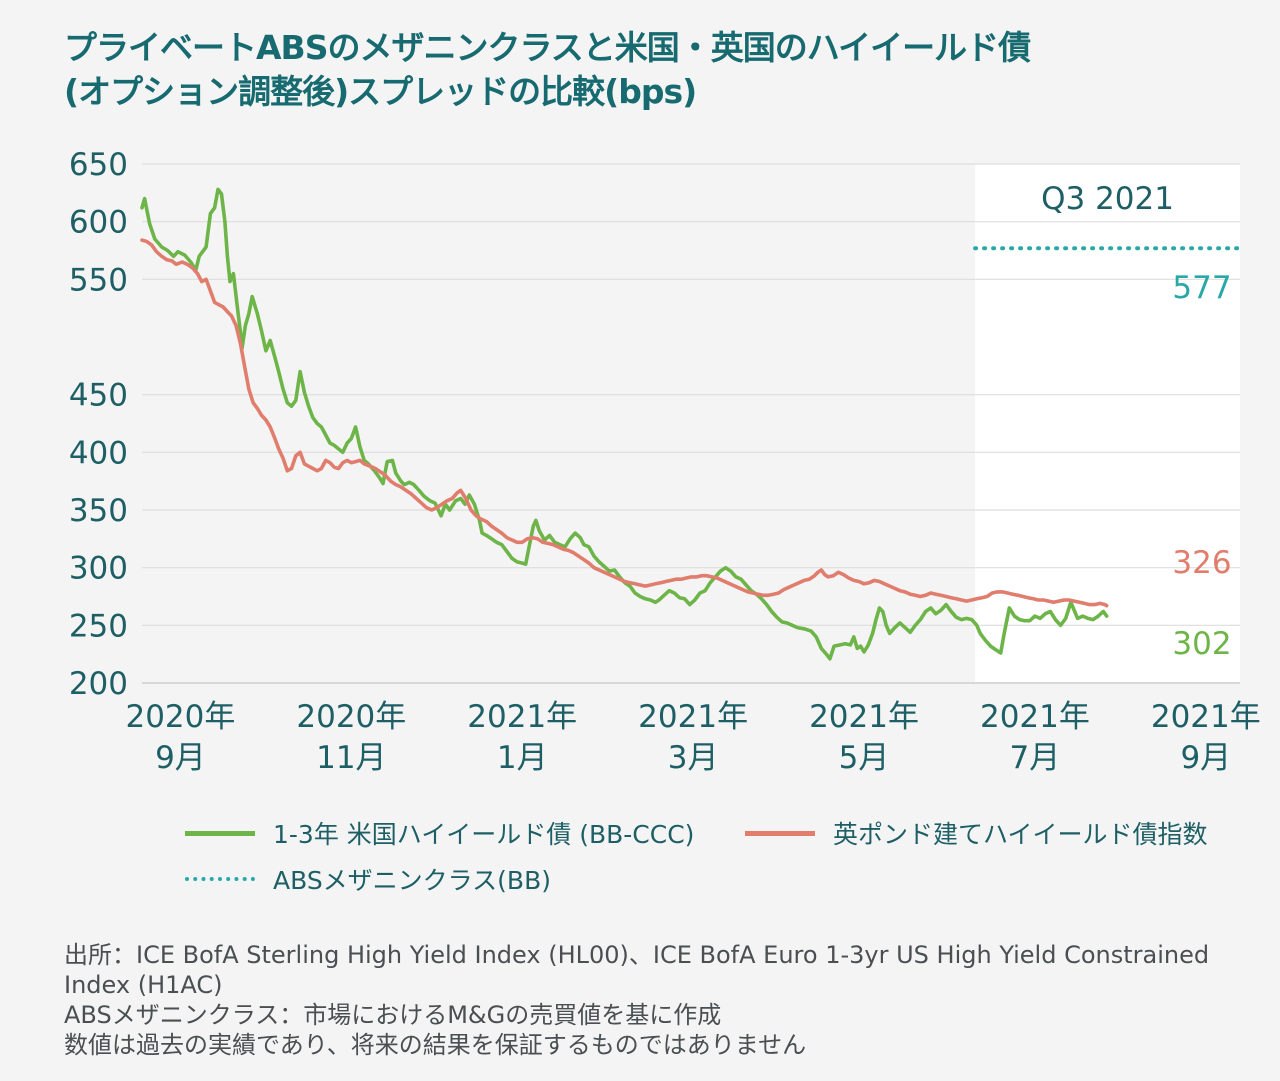  What do you see at coordinates (412, 880) in the screenshot?
I see `legend-label-abs-mezzanine: ABSメザニンクラス(BB)` at bounding box center [412, 880].